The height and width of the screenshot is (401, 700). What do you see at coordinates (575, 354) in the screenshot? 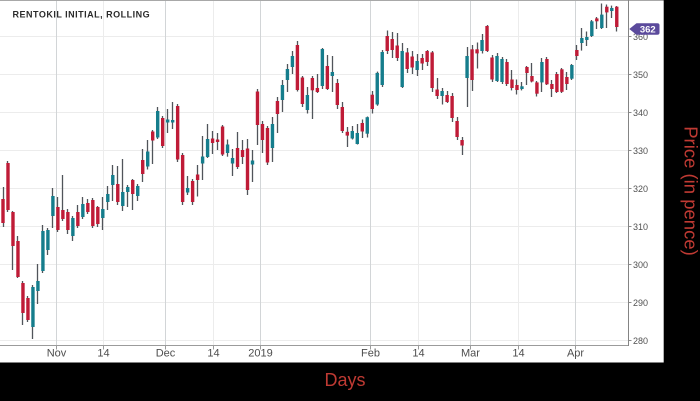
I see `svg-text: Apr` at bounding box center [575, 354].